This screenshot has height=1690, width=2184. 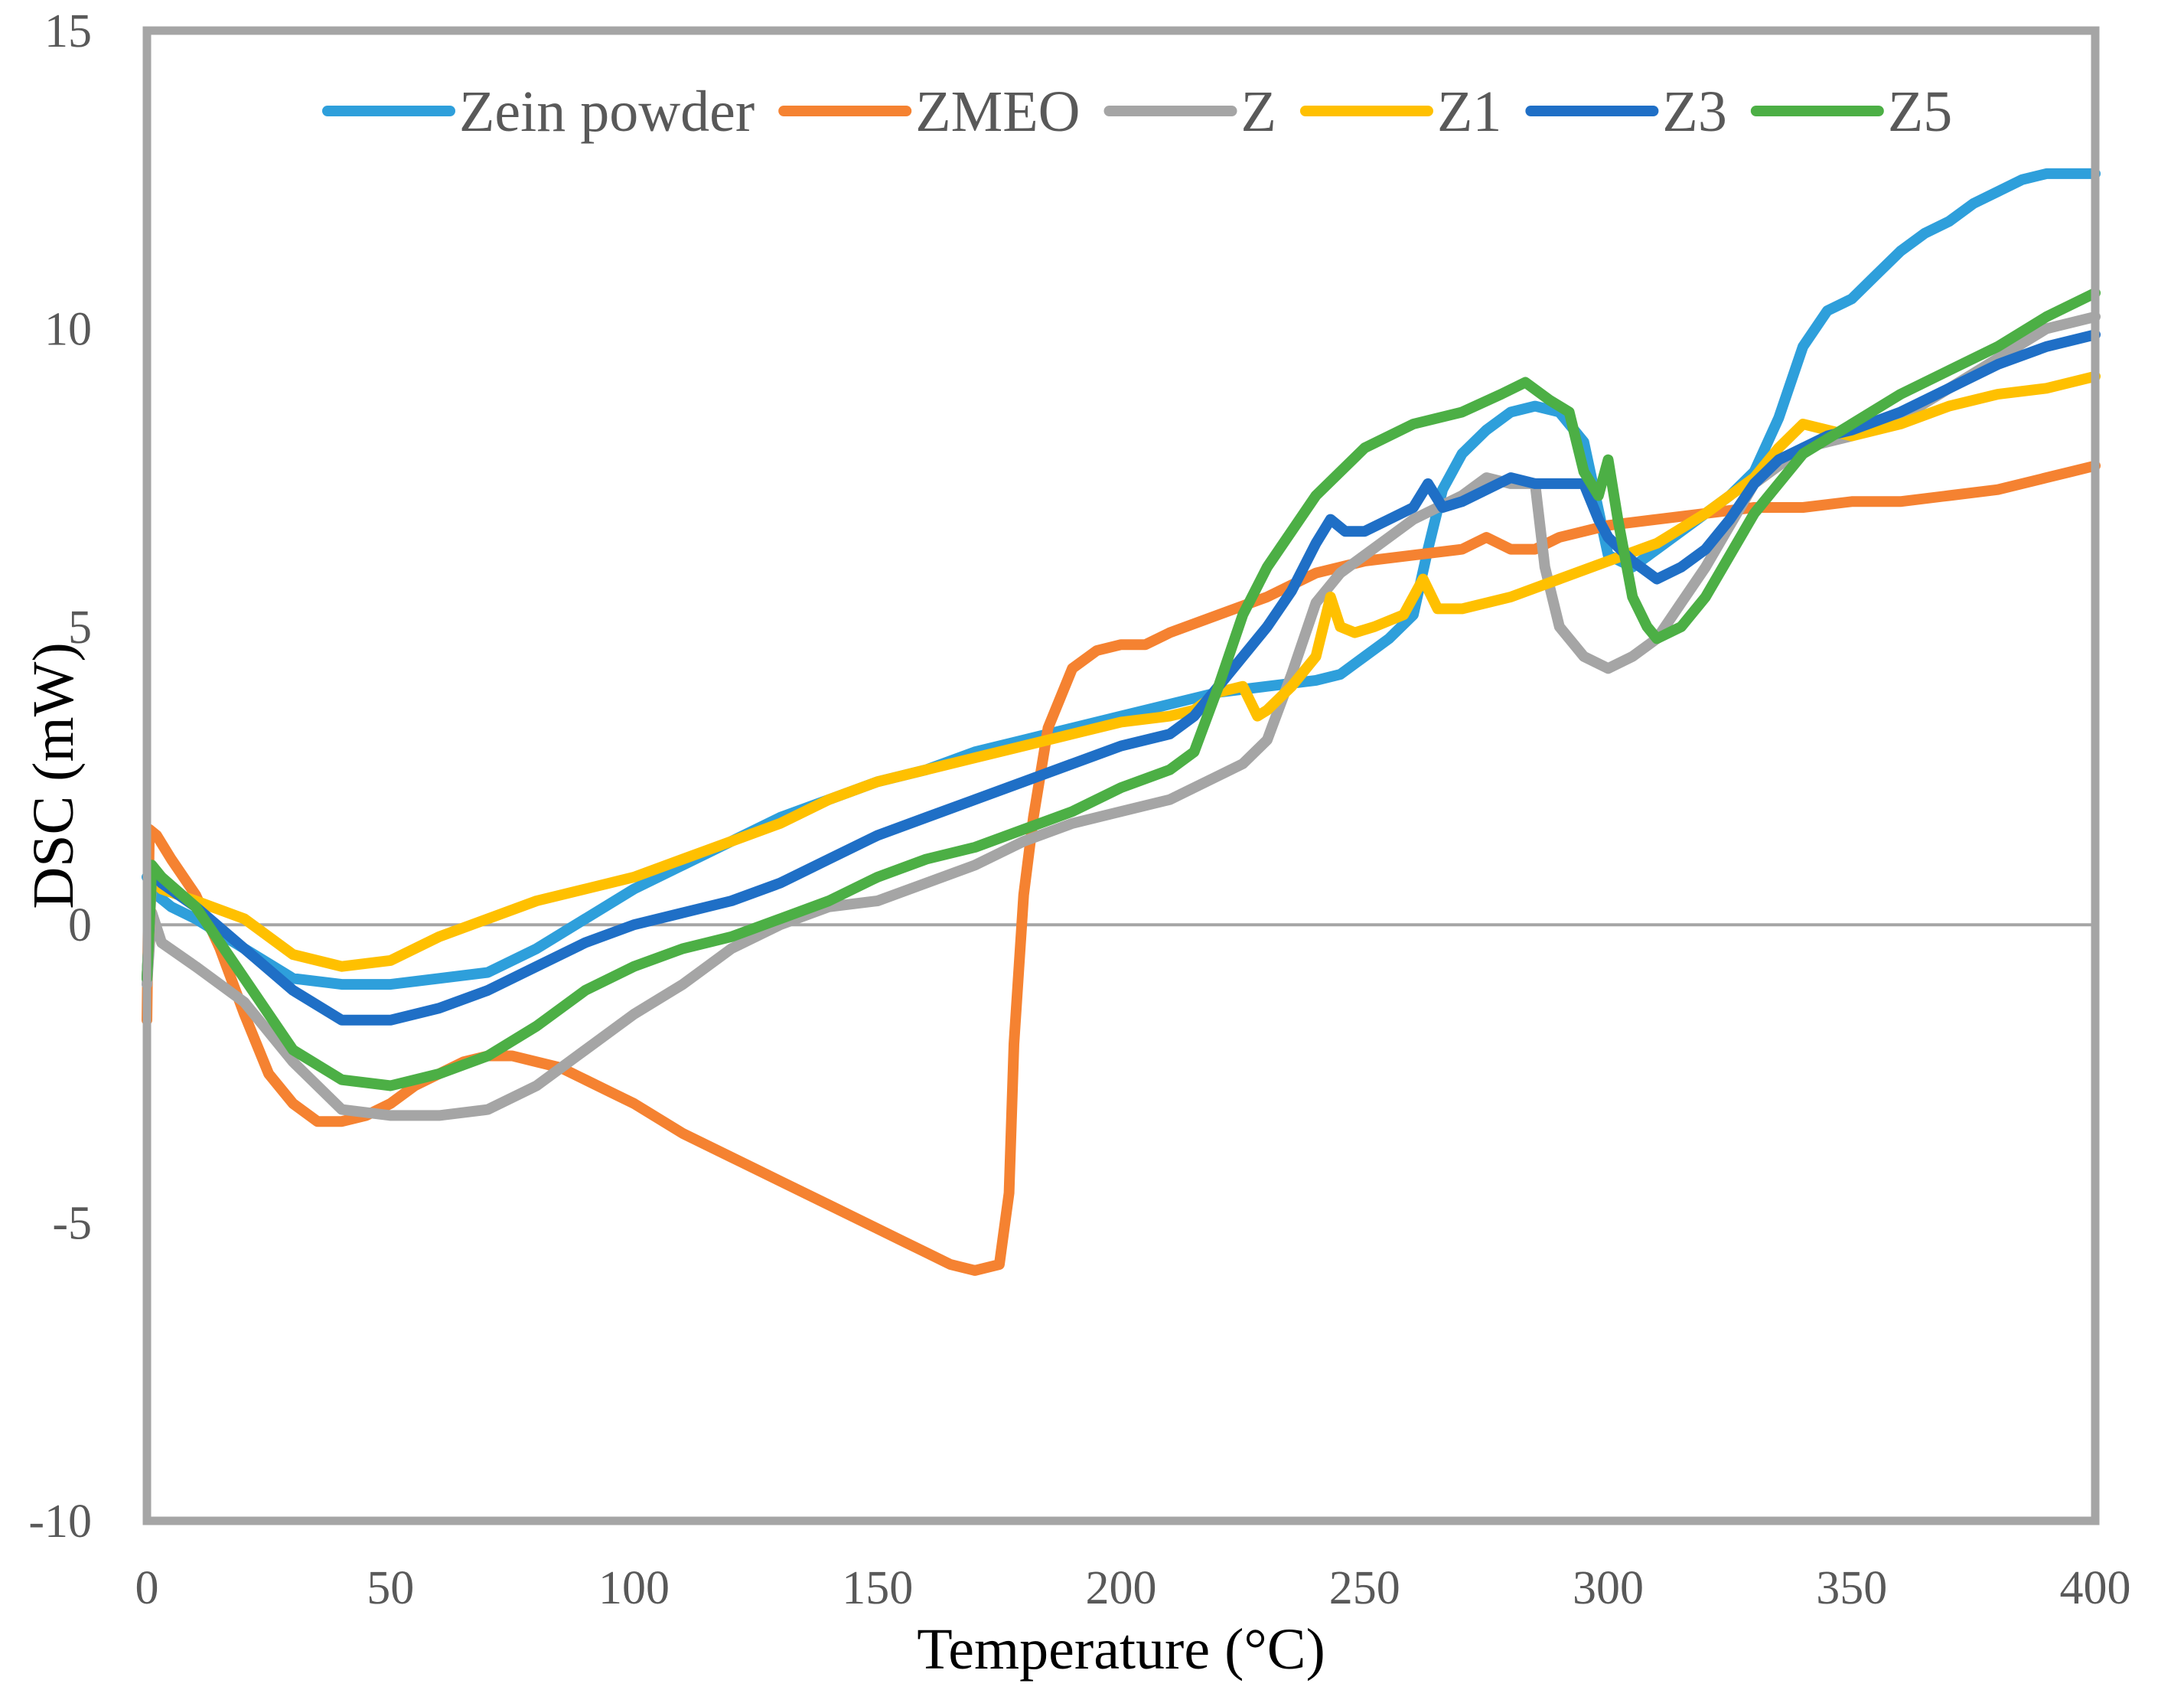 What do you see at coordinates (1469, 112) in the screenshot?
I see `legend-label-z1: Z1` at bounding box center [1469, 112].